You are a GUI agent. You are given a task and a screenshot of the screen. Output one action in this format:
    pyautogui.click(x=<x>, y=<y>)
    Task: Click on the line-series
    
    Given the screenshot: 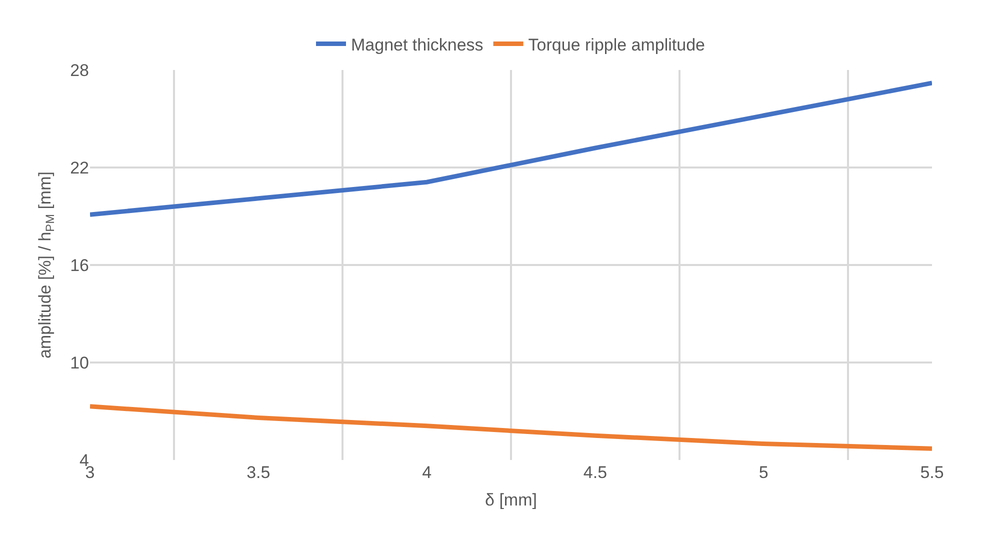 What is the action you would take?
    pyautogui.click(x=511, y=427)
    